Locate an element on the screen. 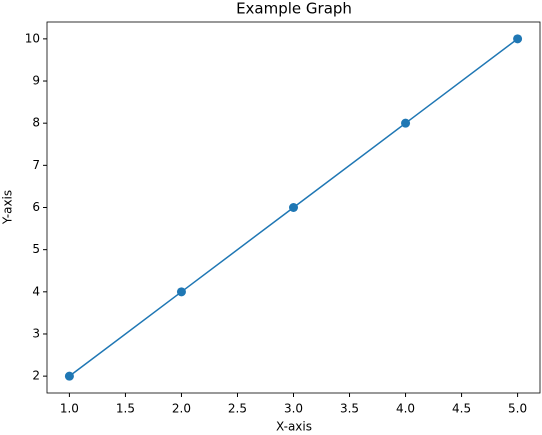 The height and width of the screenshot is (435, 542). y-tick-label: 10 is located at coordinates (32, 38).